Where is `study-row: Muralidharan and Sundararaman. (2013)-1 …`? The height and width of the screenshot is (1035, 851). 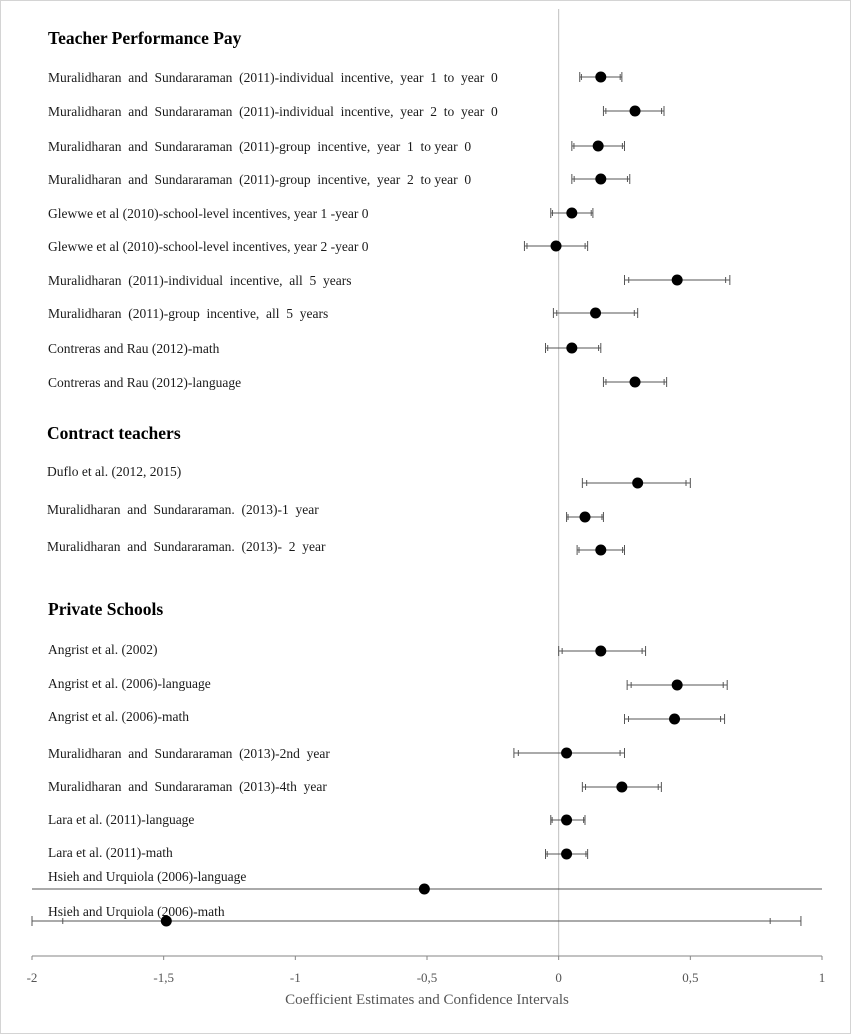 study-row: Muralidharan and Sundararaman. (2013)-1 … is located at coordinates (325, 512).